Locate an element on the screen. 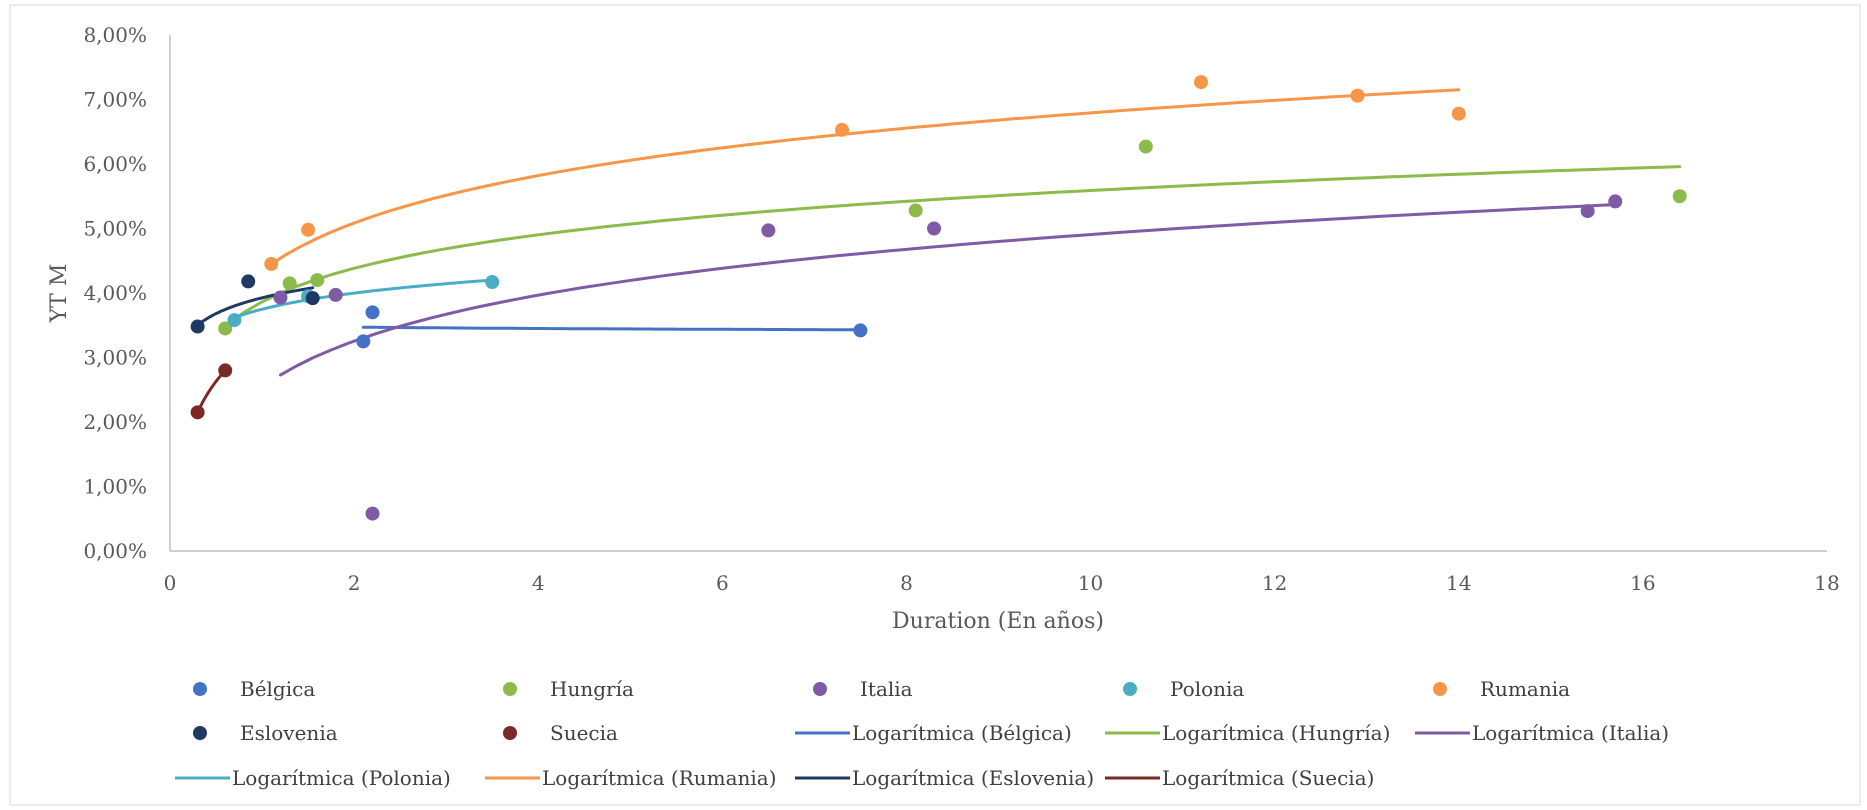  legend-entry-logaritmica-polonia: Logarítmica (Polonia) is located at coordinates (313, 778).